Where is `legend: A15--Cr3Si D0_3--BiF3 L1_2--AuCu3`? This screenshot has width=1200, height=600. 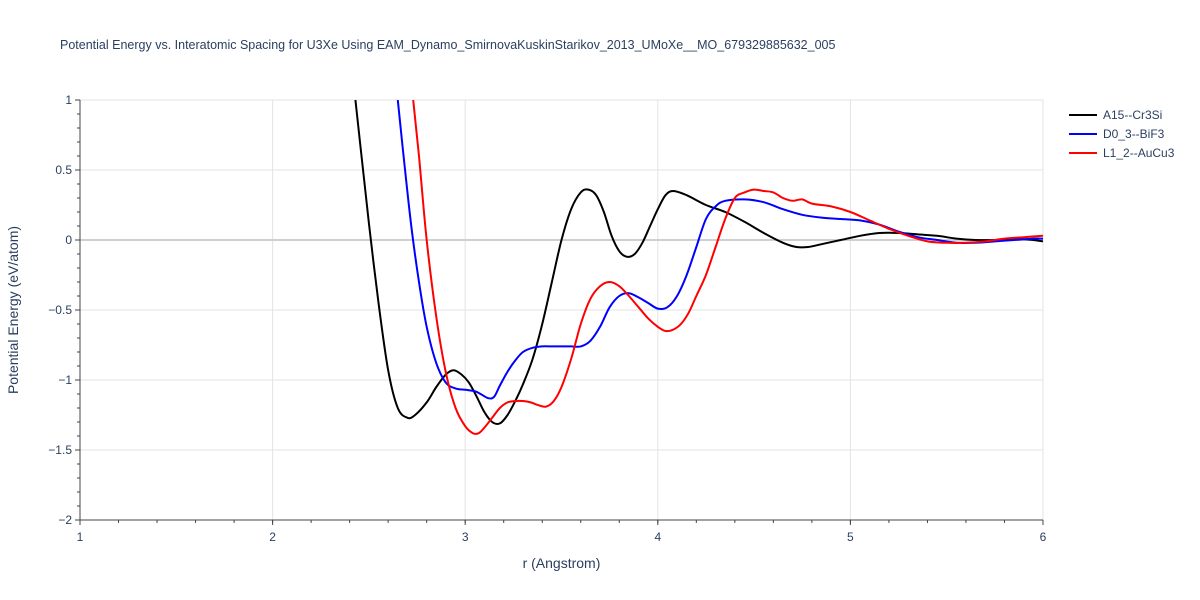
legend: A15--Cr3Si D0_3--BiF3 L1_2--AuCu3 is located at coordinates (1122, 134).